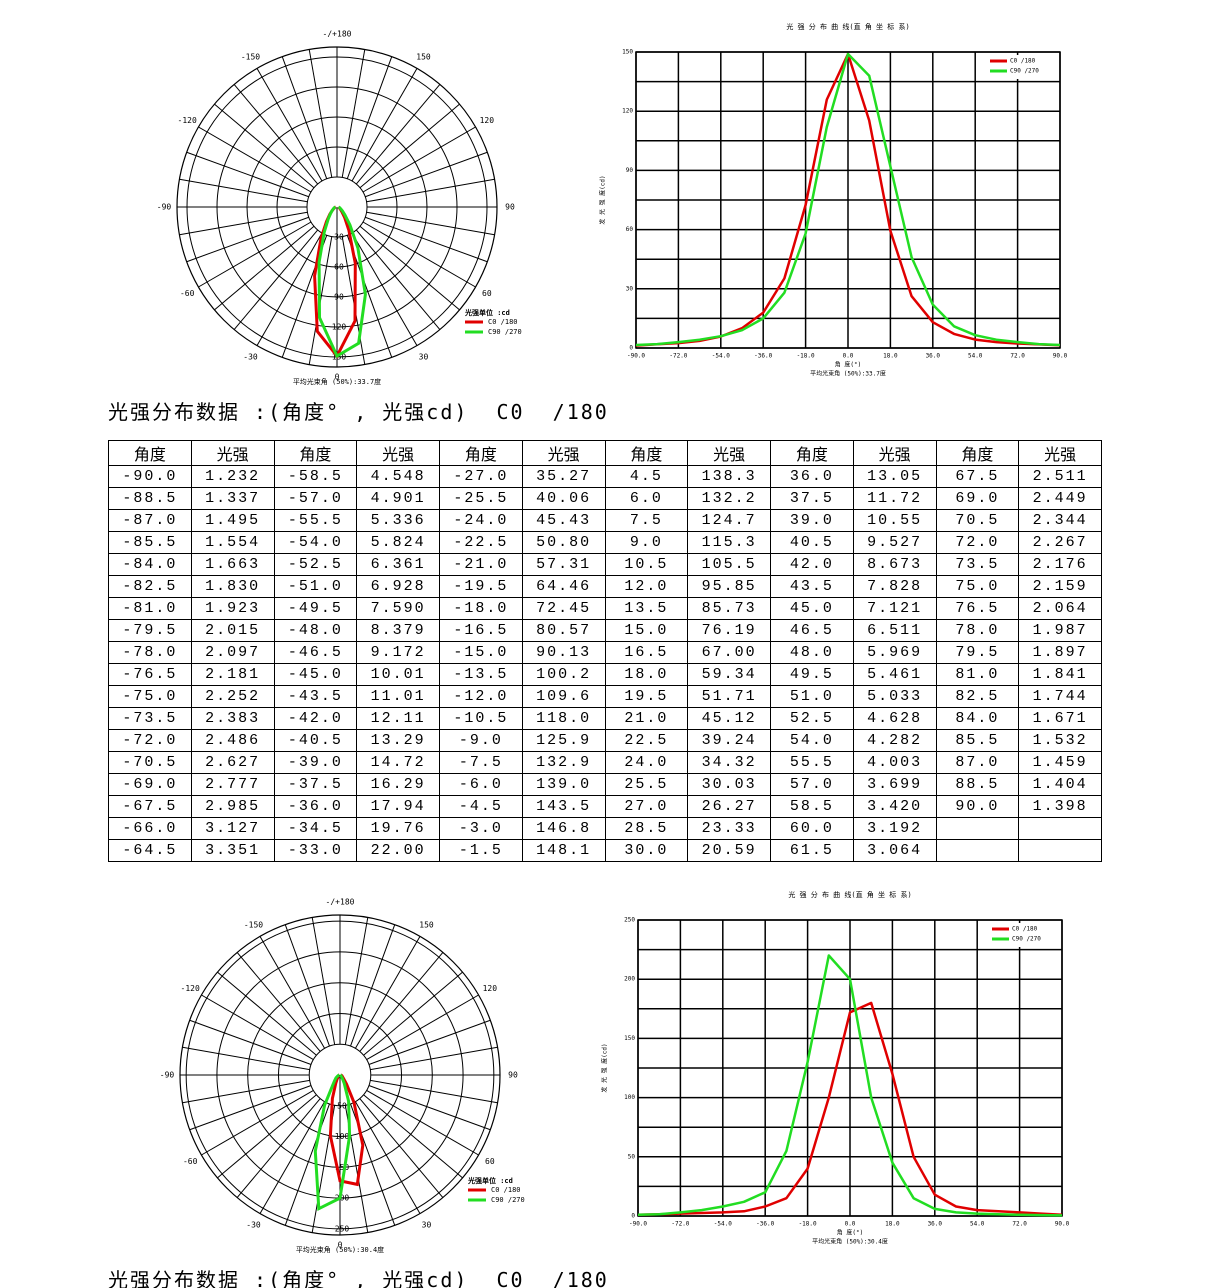 Image resolution: width=1218 pixels, height=1288 pixels. I want to click on table-cell: 7.828, so click(894, 586).